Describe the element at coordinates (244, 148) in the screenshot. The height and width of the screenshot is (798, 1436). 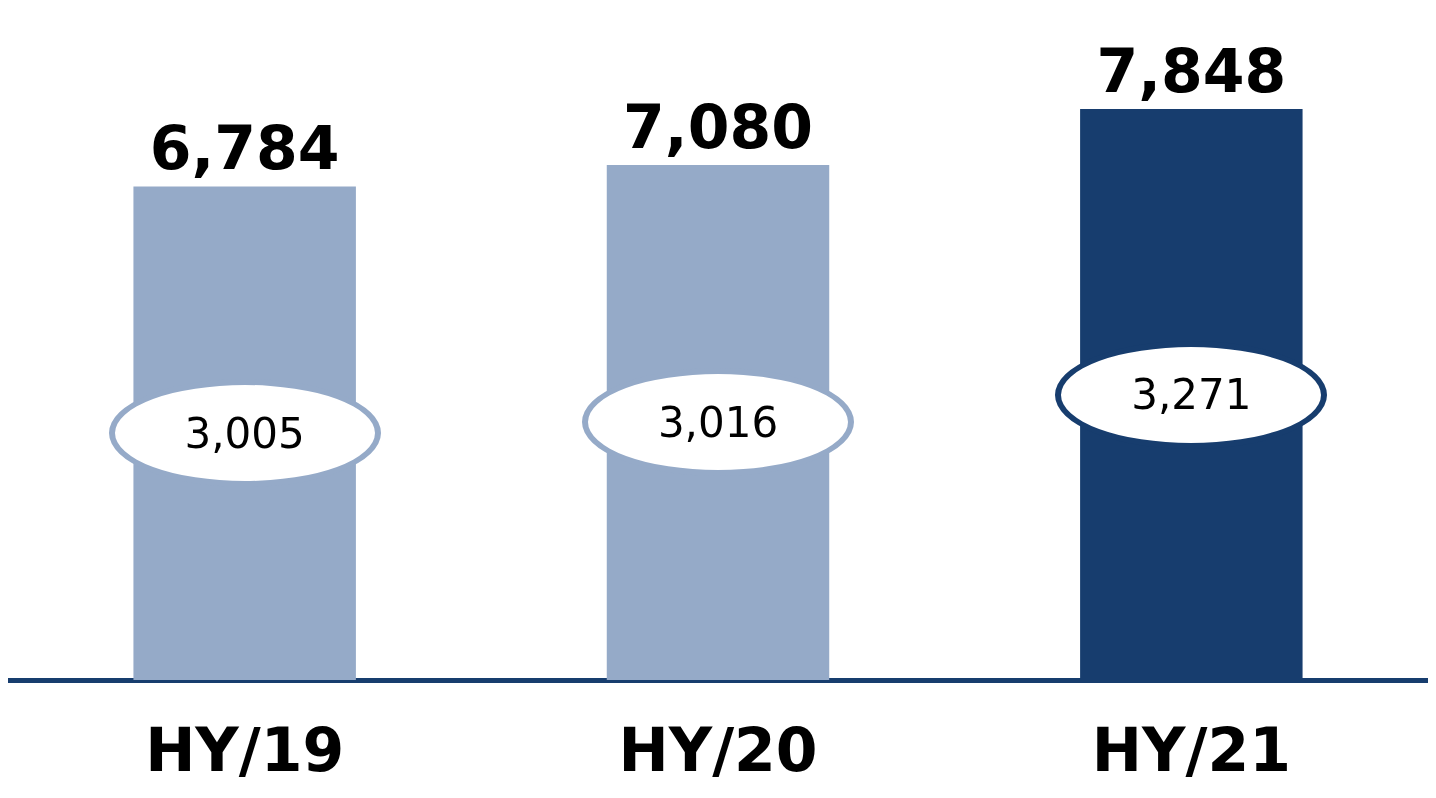
I see `data-label: 6,784` at that location.